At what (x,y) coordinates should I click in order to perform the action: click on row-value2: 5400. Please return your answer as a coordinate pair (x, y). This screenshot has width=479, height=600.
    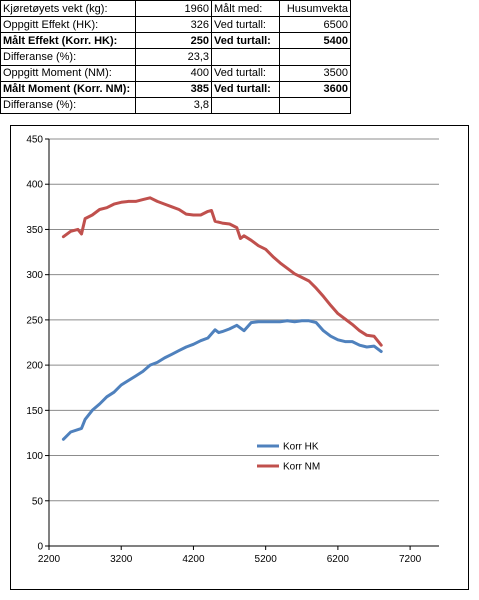
    Looking at the image, I should click on (315, 41).